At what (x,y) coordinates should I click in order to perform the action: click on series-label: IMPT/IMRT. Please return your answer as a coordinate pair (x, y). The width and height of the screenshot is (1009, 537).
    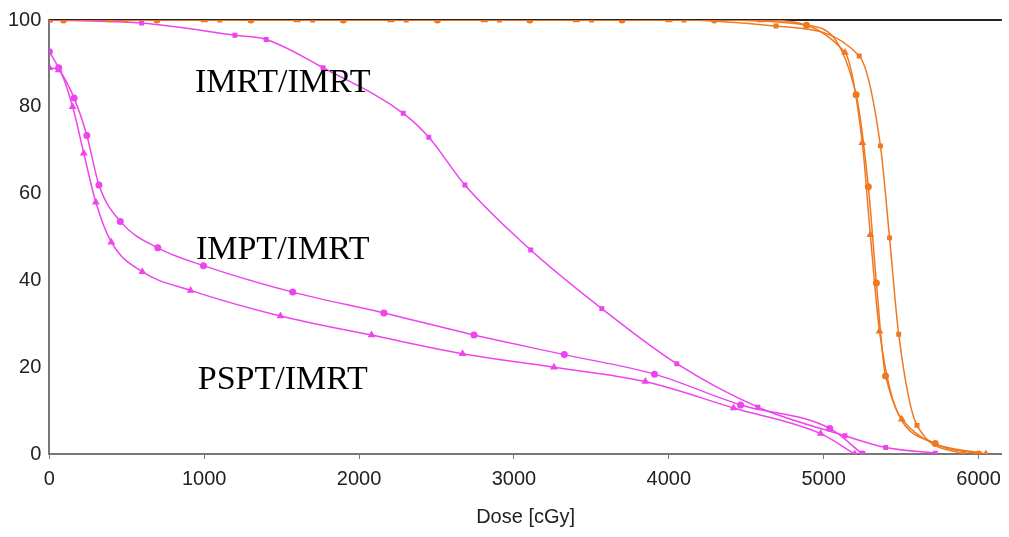
    Looking at the image, I should click on (282, 247).